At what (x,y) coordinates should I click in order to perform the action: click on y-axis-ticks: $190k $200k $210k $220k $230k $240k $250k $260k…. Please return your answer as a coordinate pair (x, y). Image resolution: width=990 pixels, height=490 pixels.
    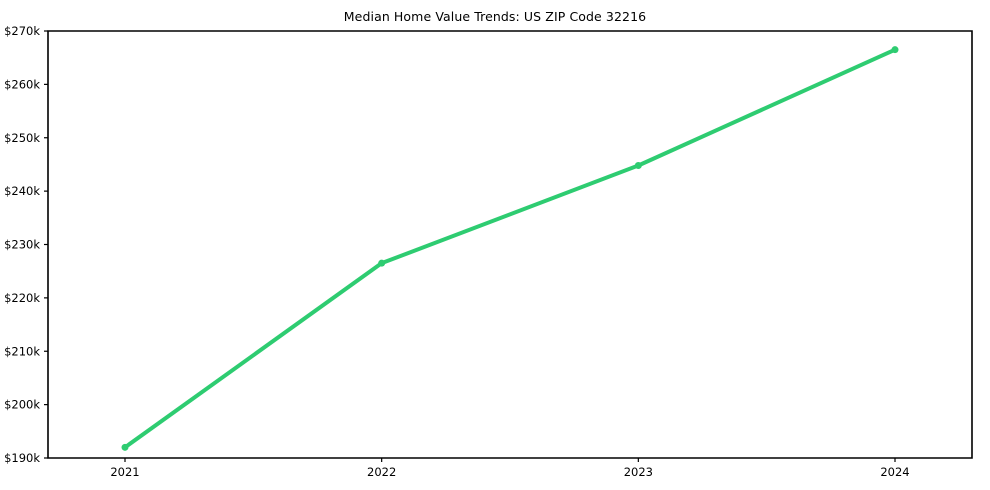
    Looking at the image, I should click on (26, 244).